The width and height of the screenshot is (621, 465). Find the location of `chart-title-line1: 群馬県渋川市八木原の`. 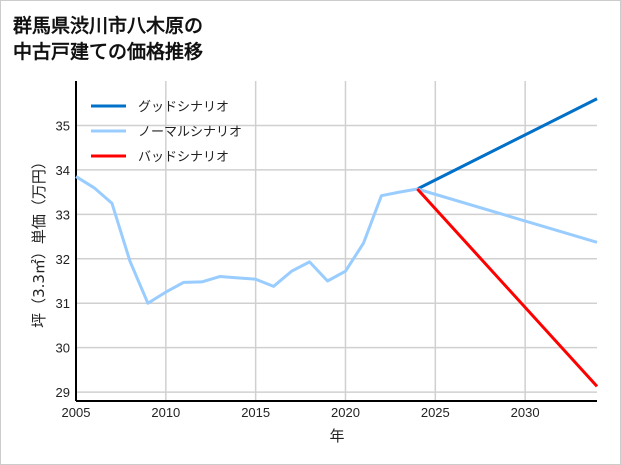

chart-title-line1: 群馬県渋川市八木原の is located at coordinates (108, 26).